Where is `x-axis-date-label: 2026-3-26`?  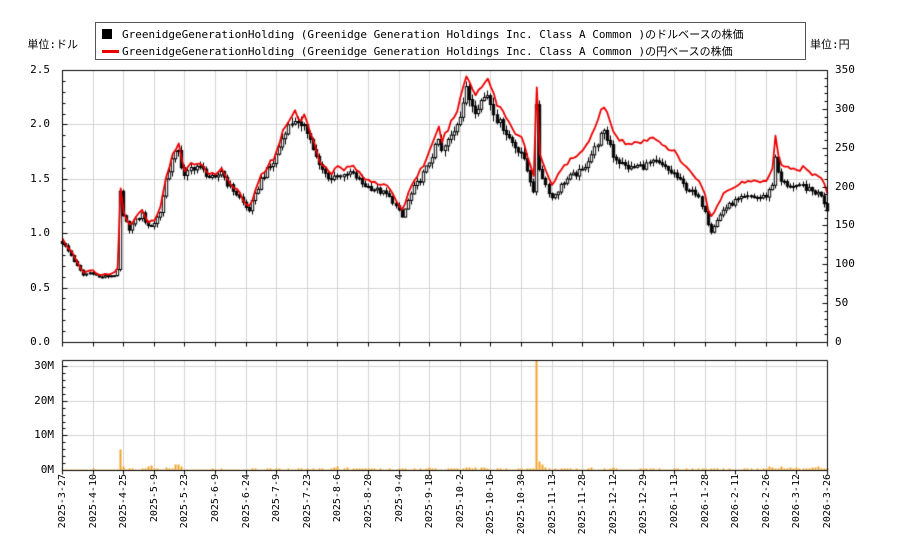 x-axis-date-label: 2026-3-26 is located at coordinates (827, 501).